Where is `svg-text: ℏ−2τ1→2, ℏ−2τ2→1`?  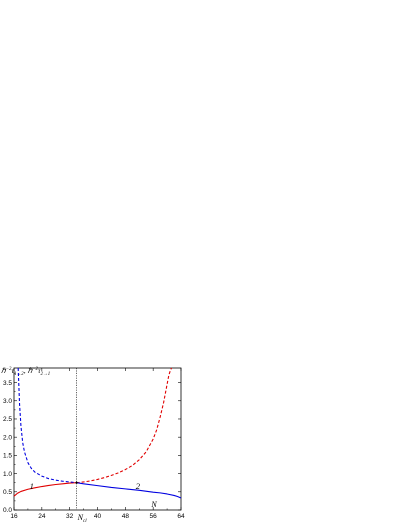
svg-text: ℏ−2τ1→2, ℏ−2τ2→1 is located at coordinates (25, 371).